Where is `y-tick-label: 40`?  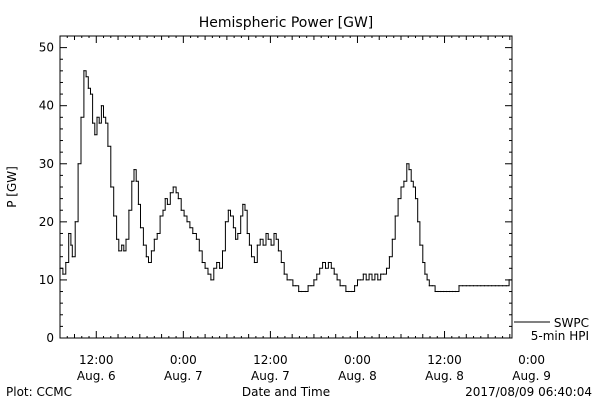
y-tick-label: 40 is located at coordinates (46, 106).